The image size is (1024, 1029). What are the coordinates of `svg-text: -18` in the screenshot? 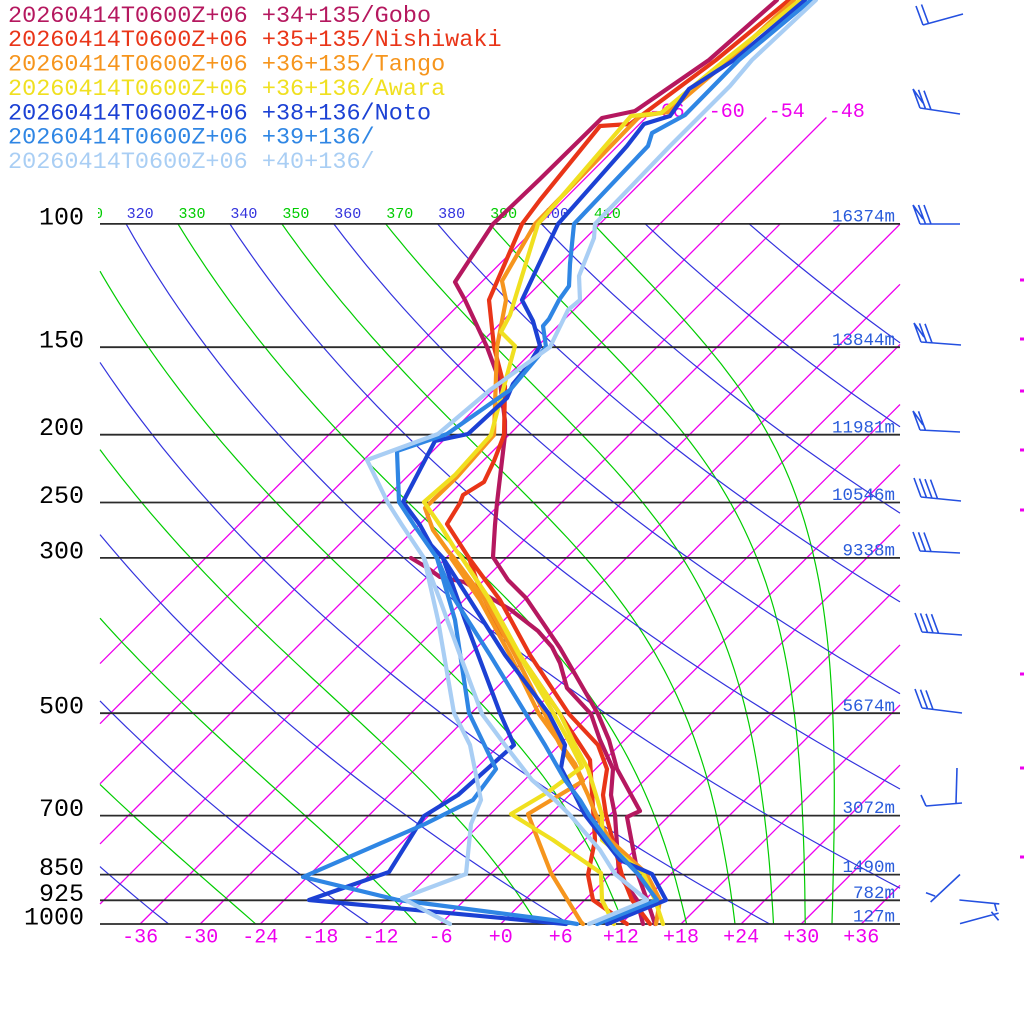 It's located at (320, 938).